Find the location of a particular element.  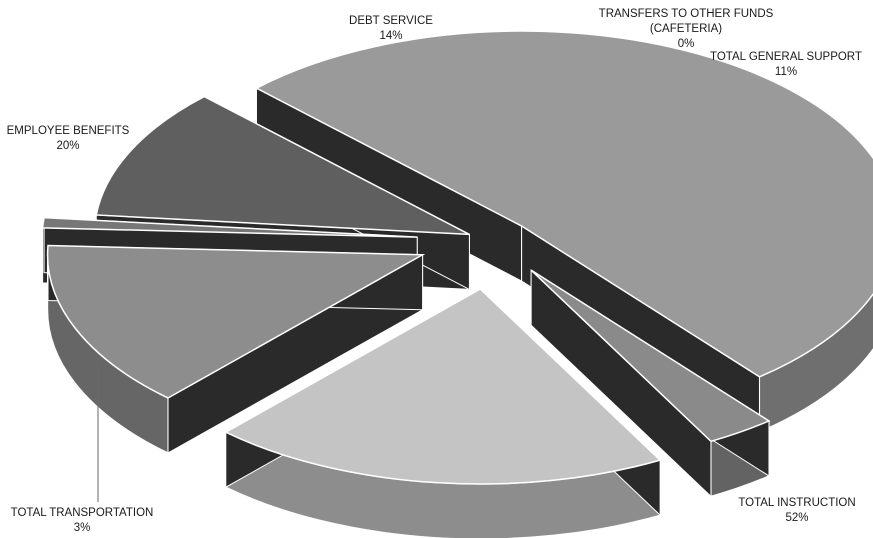

slice-name: TRANSFERS TO OTHER FUNDS is located at coordinates (686, 14).